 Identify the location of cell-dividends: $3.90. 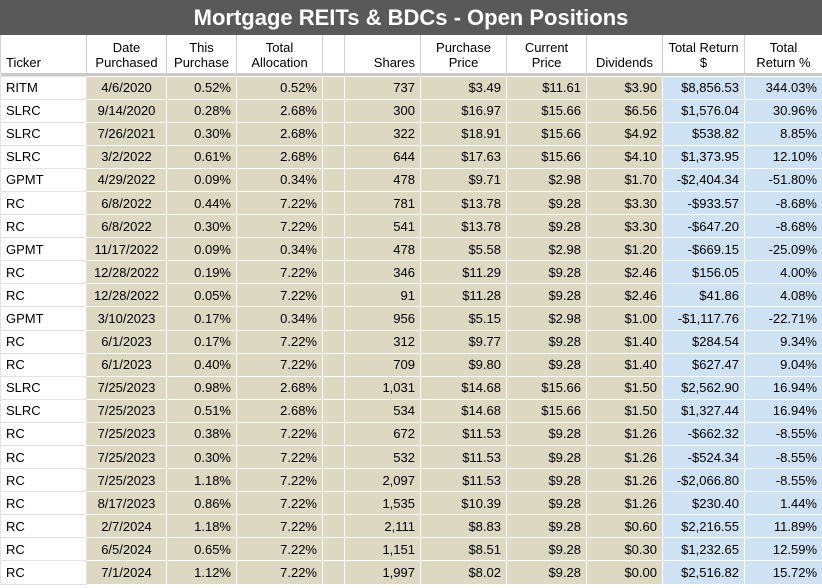
(624, 87).